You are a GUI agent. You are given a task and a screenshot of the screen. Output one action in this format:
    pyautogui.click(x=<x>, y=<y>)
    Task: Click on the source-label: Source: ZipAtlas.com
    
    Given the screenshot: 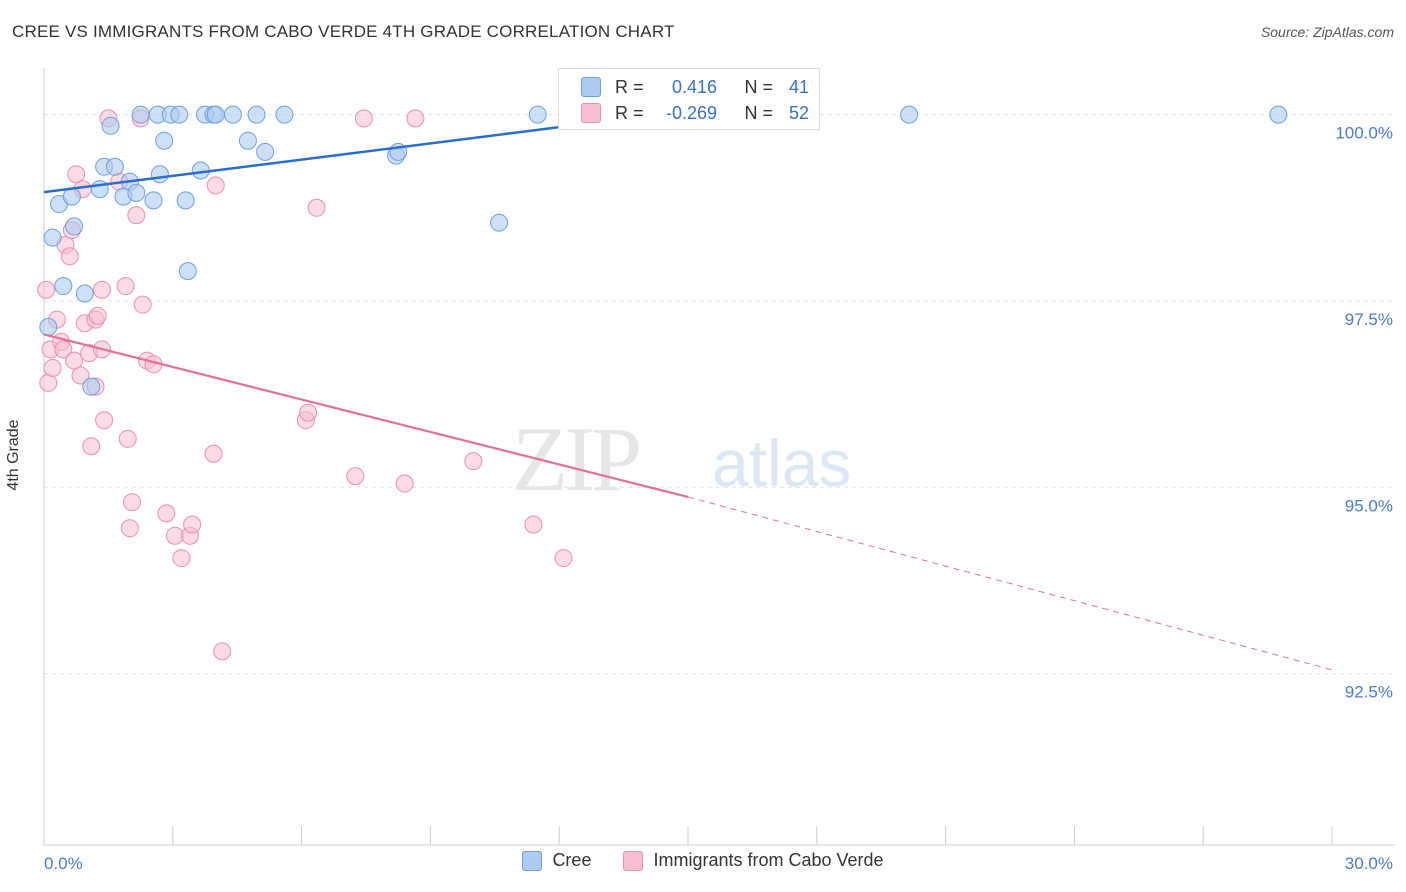 What is the action you would take?
    pyautogui.click(x=1327, y=32)
    